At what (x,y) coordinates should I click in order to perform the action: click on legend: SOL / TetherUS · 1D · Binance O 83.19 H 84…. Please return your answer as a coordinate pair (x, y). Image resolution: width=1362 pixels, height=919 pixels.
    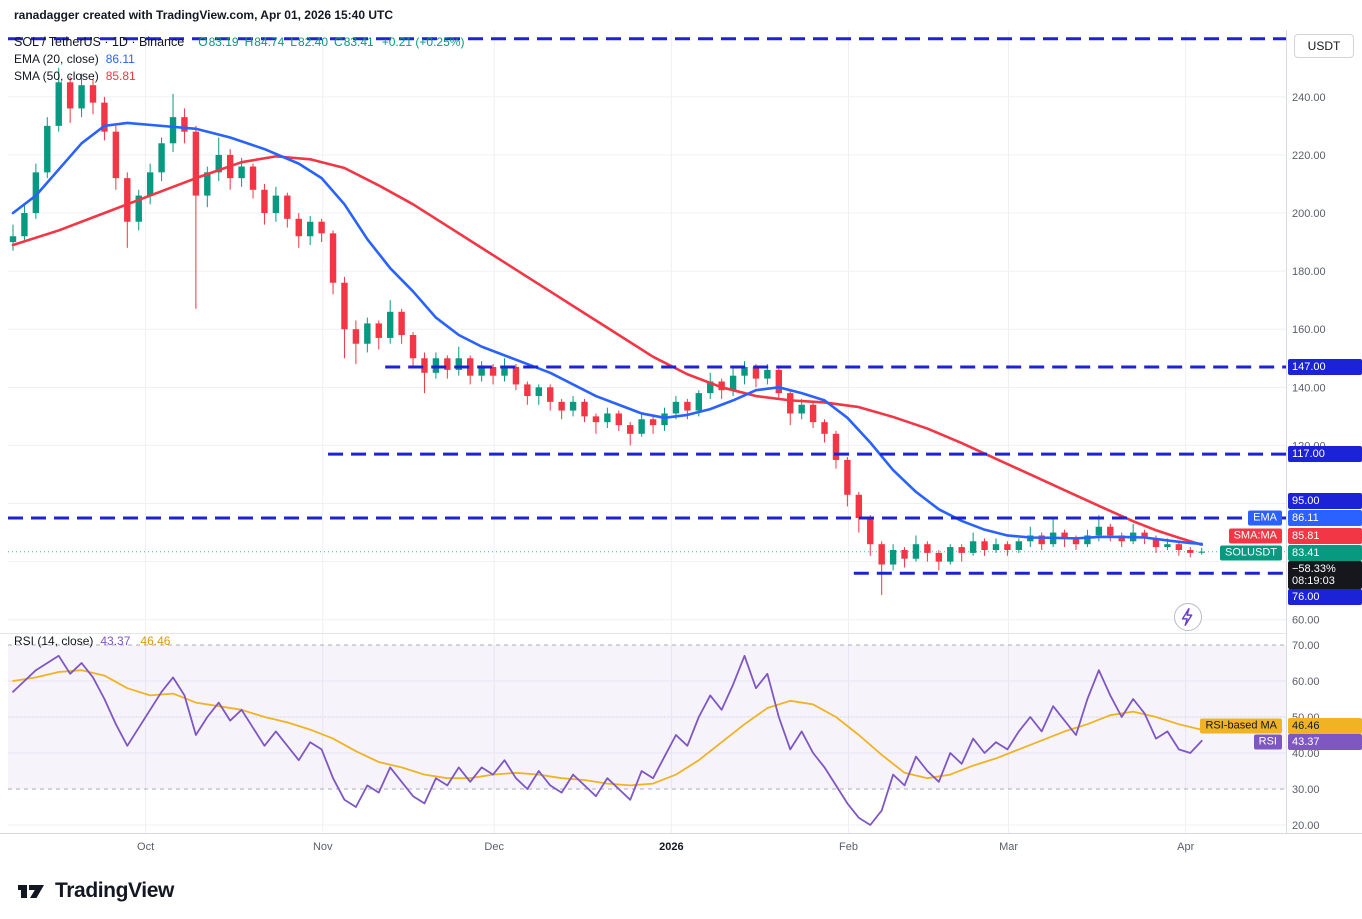
    Looking at the image, I should click on (239, 58).